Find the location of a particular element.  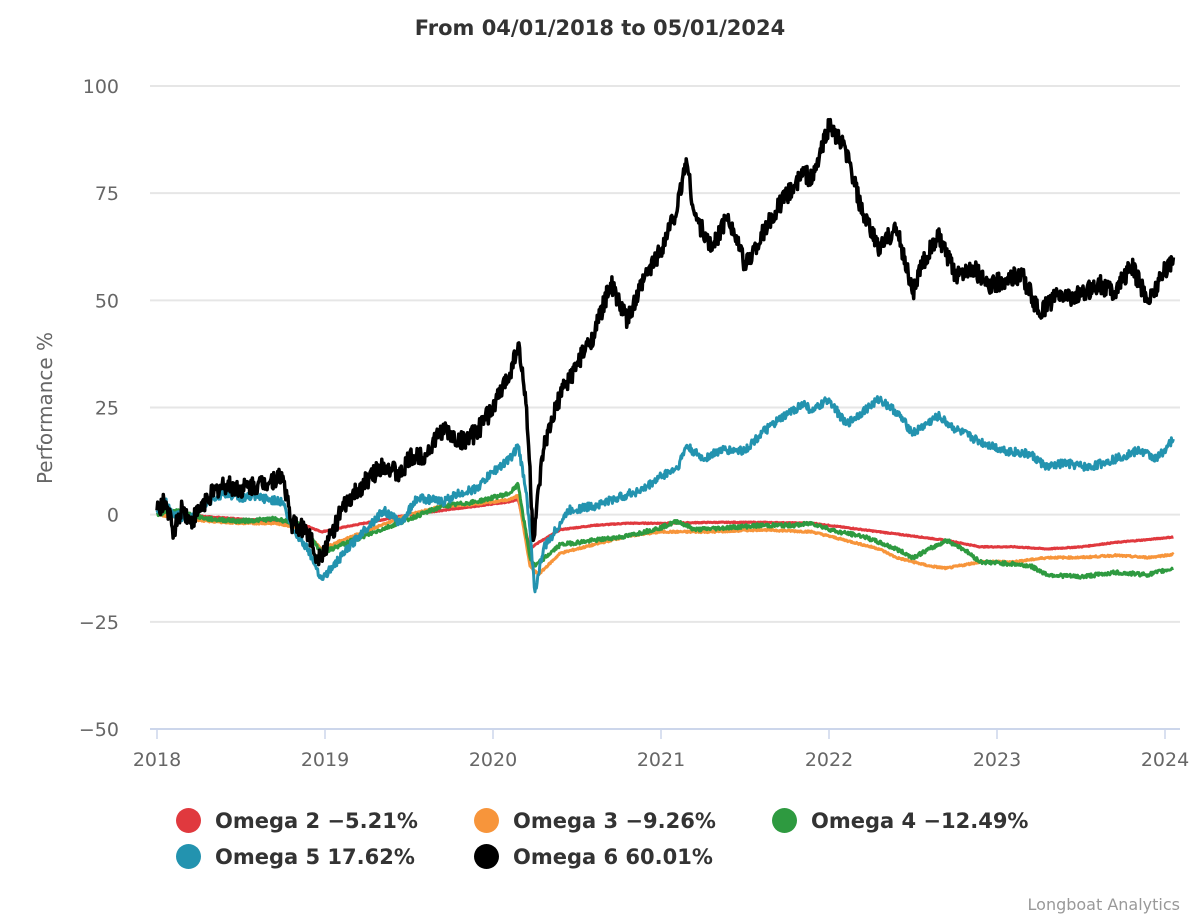

legend-label: Omega 6 60.01% is located at coordinates (613, 856).